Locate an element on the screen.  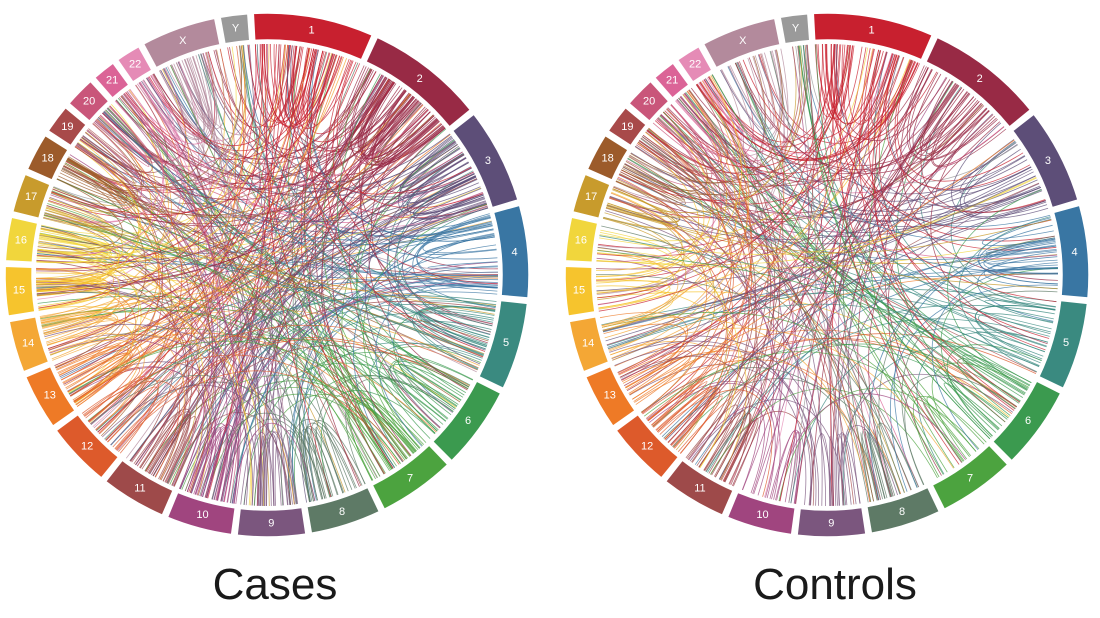
chromosome-label-19: 19 is located at coordinates (627, 127).